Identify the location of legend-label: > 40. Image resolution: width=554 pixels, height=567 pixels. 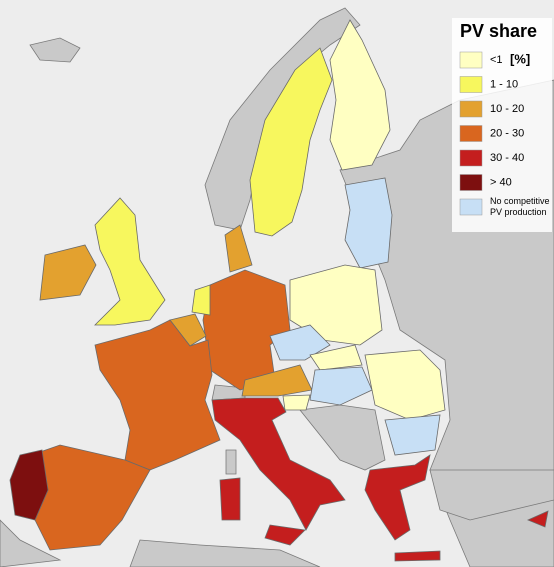
(501, 182).